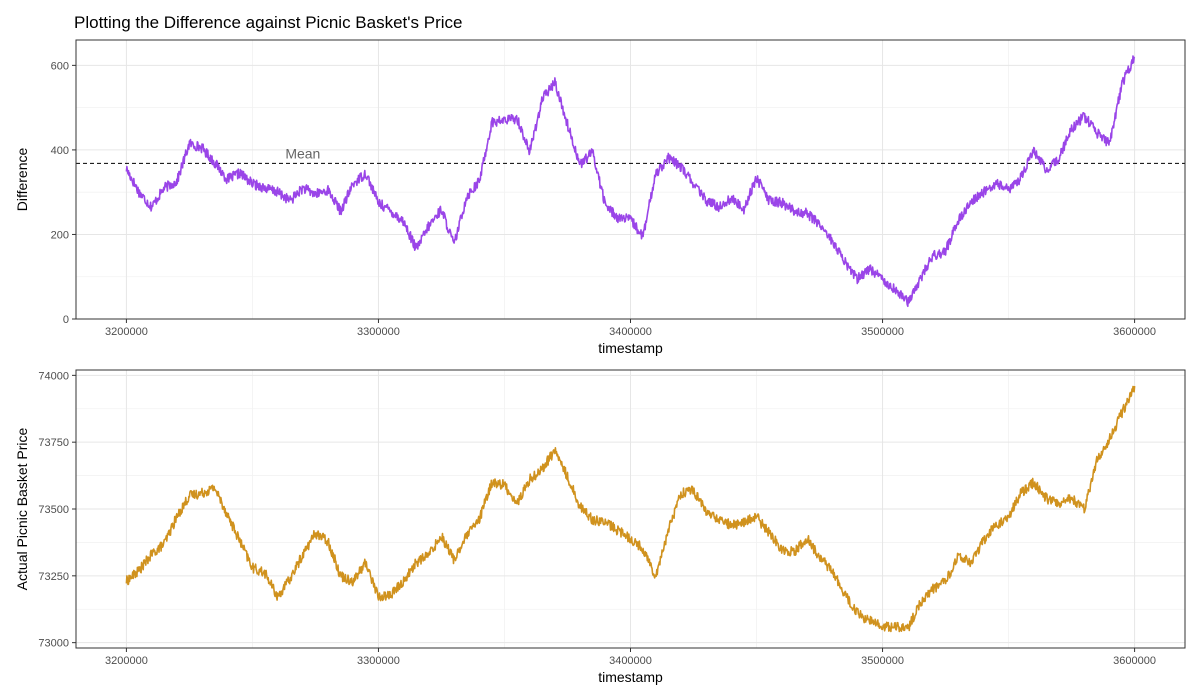 The height and width of the screenshot is (700, 1200). I want to click on price-x-tick-label: 3500000, so click(882, 661).